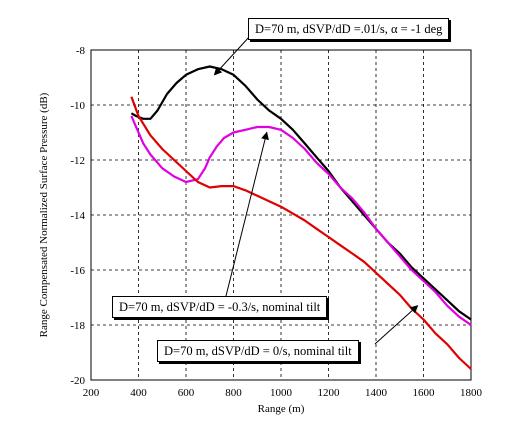 The width and height of the screenshot is (517, 428). Describe the element at coordinates (471, 393) in the screenshot. I see `x-tick-label: 1800` at that location.